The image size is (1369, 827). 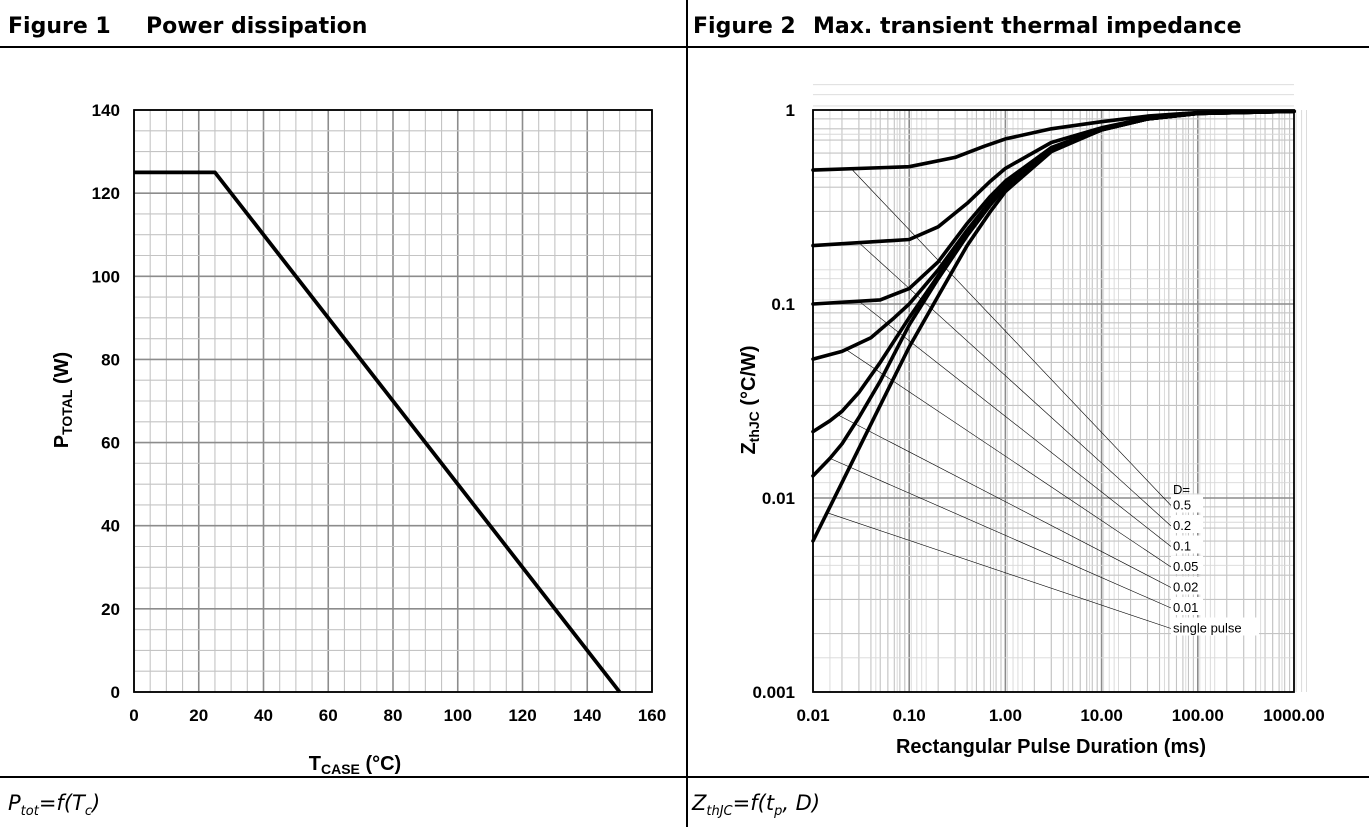 I want to click on chart1-xtick-label: 40, so click(x=263, y=715).